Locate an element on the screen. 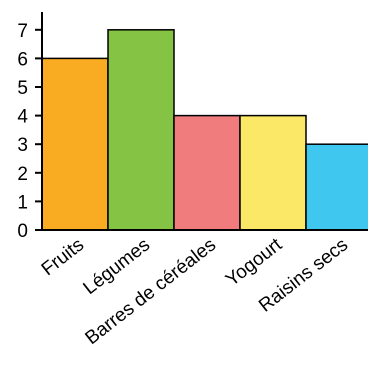 The width and height of the screenshot is (368, 381). y-tick-label-1: 1 is located at coordinates (22, 202).